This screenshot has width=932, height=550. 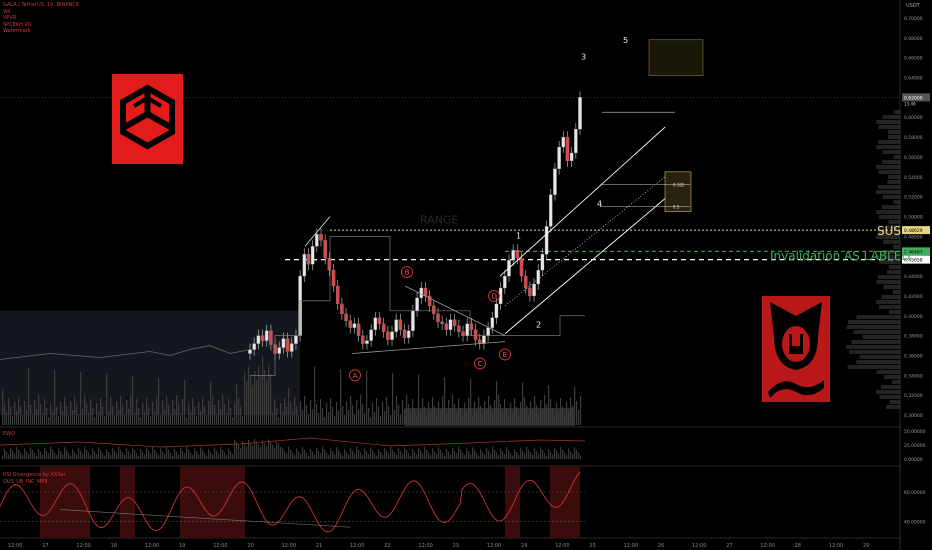 What do you see at coordinates (494, 546) in the screenshot?
I see `time-tick: 12:00` at bounding box center [494, 546].